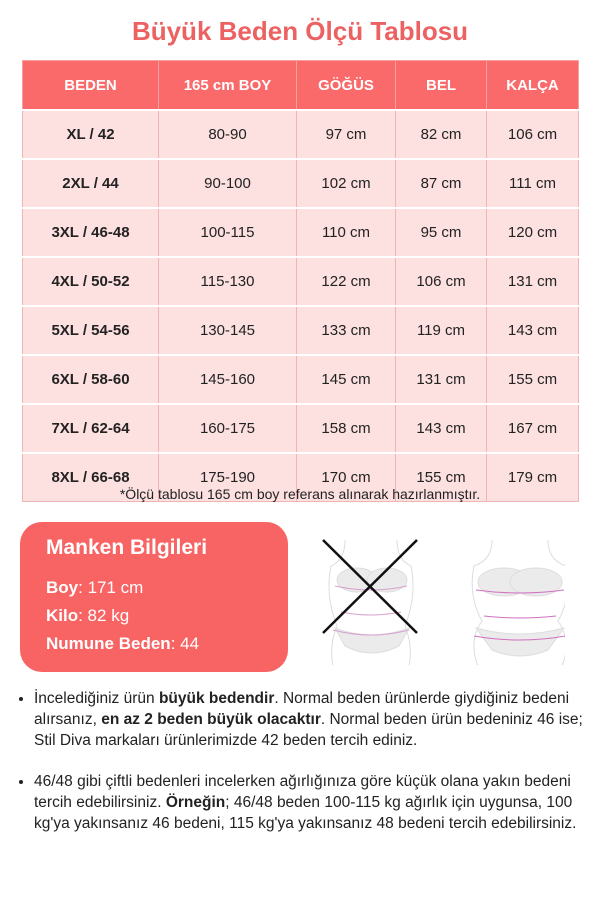  I want to click on table-cell: 170 cm, so click(346, 477).